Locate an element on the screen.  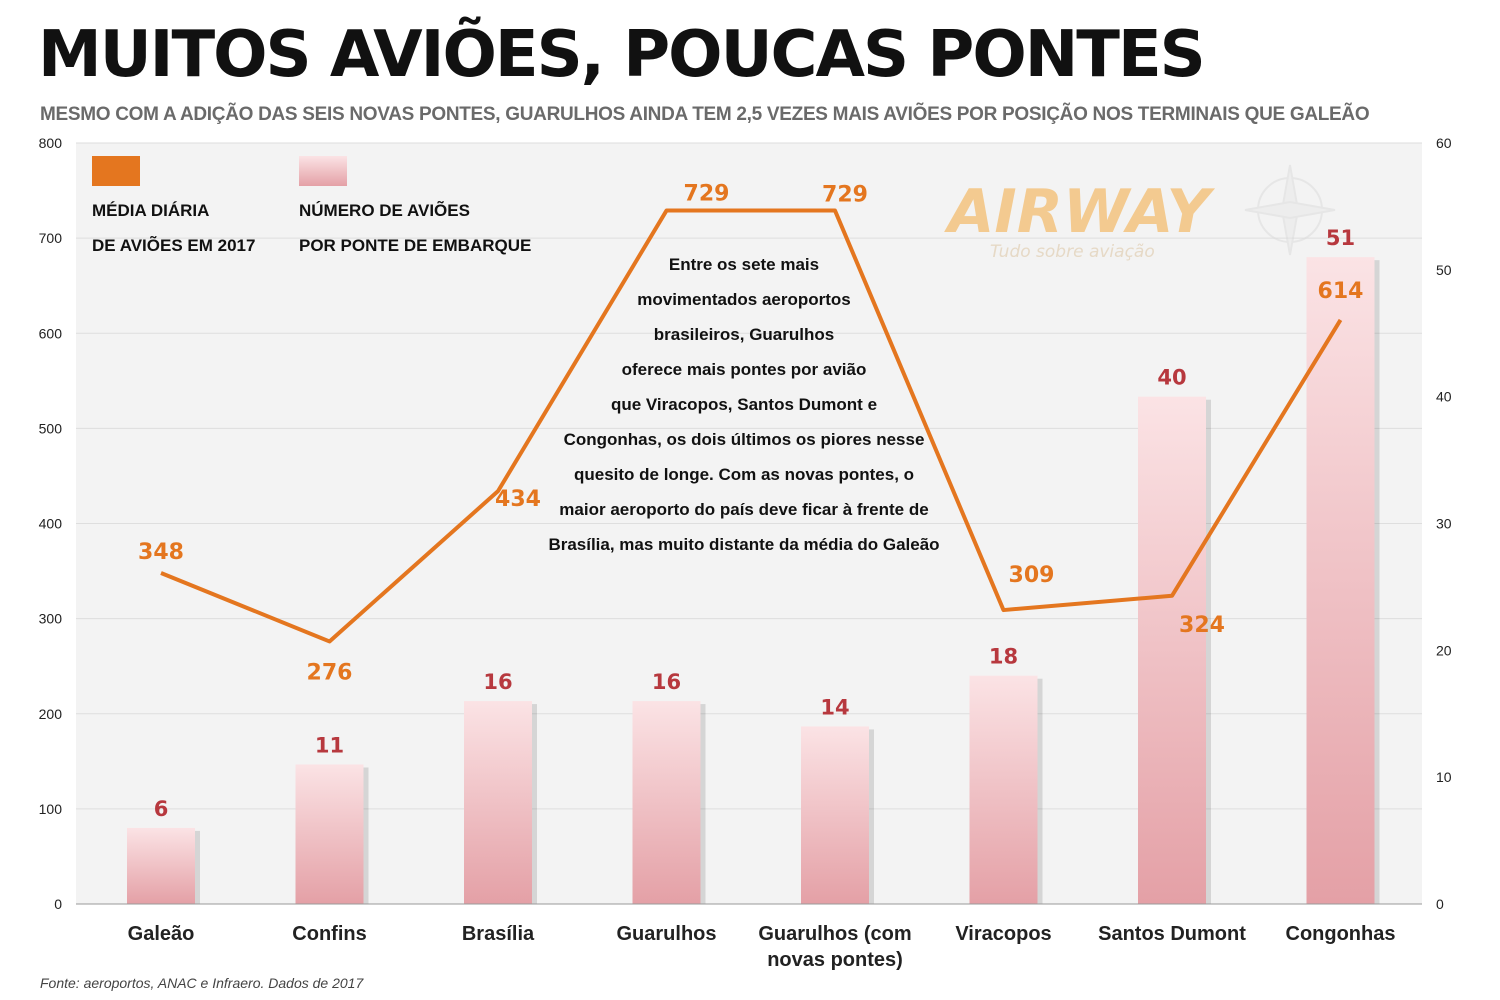
line-value-label: 434 is located at coordinates (518, 499).